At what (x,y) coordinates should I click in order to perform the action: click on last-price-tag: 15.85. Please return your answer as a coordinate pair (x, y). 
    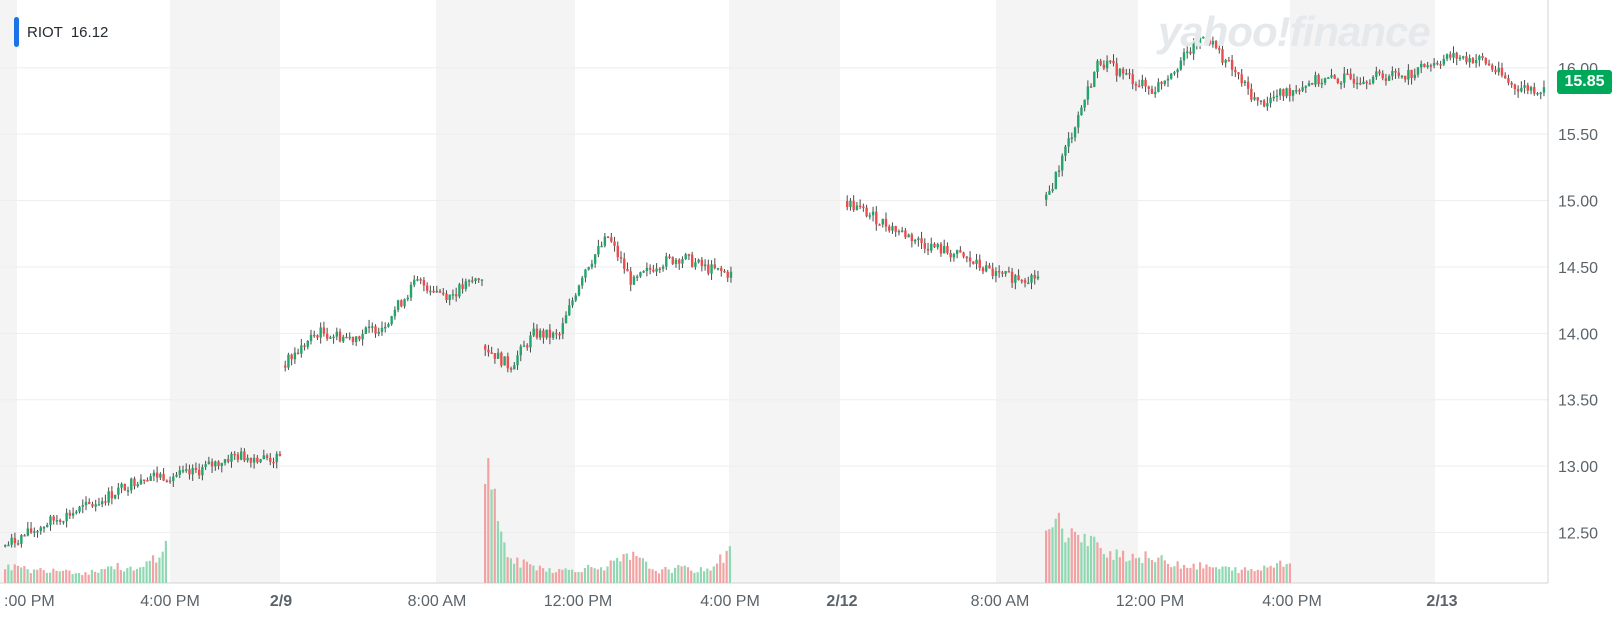
    Looking at the image, I should click on (1584, 82).